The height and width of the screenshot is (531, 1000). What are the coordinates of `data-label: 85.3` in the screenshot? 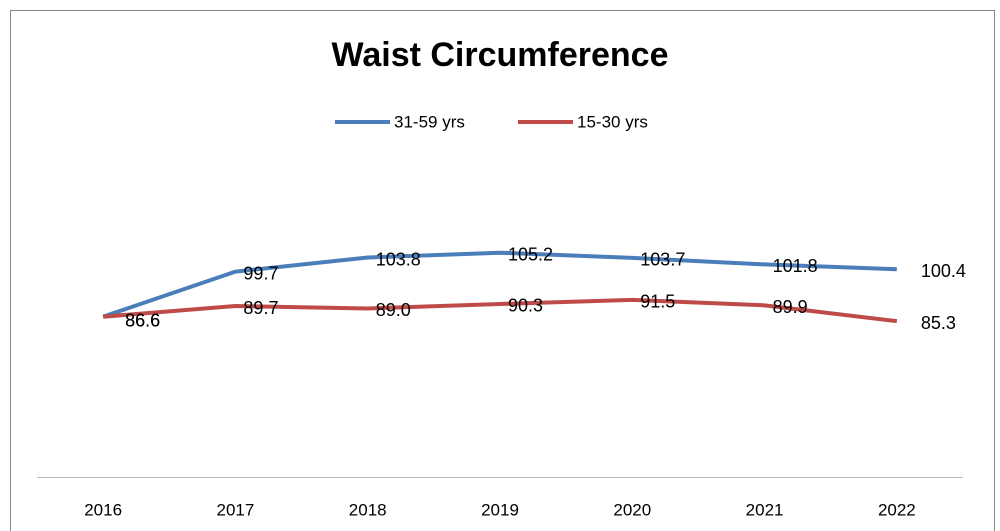 It's located at (938, 323).